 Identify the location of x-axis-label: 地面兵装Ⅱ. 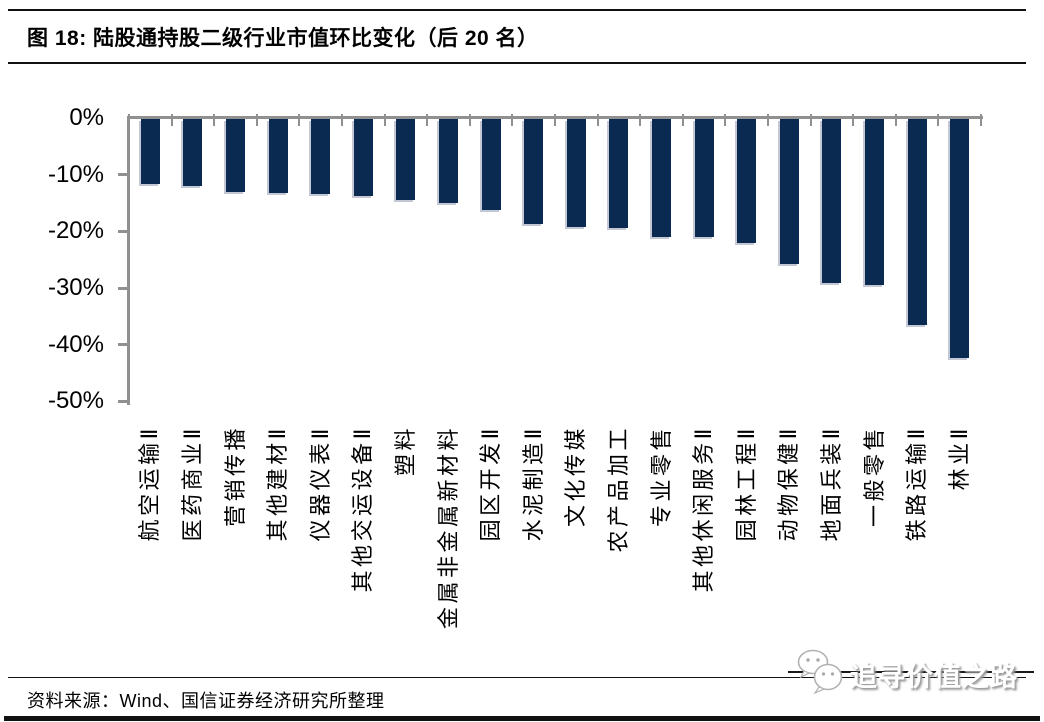
(831, 483).